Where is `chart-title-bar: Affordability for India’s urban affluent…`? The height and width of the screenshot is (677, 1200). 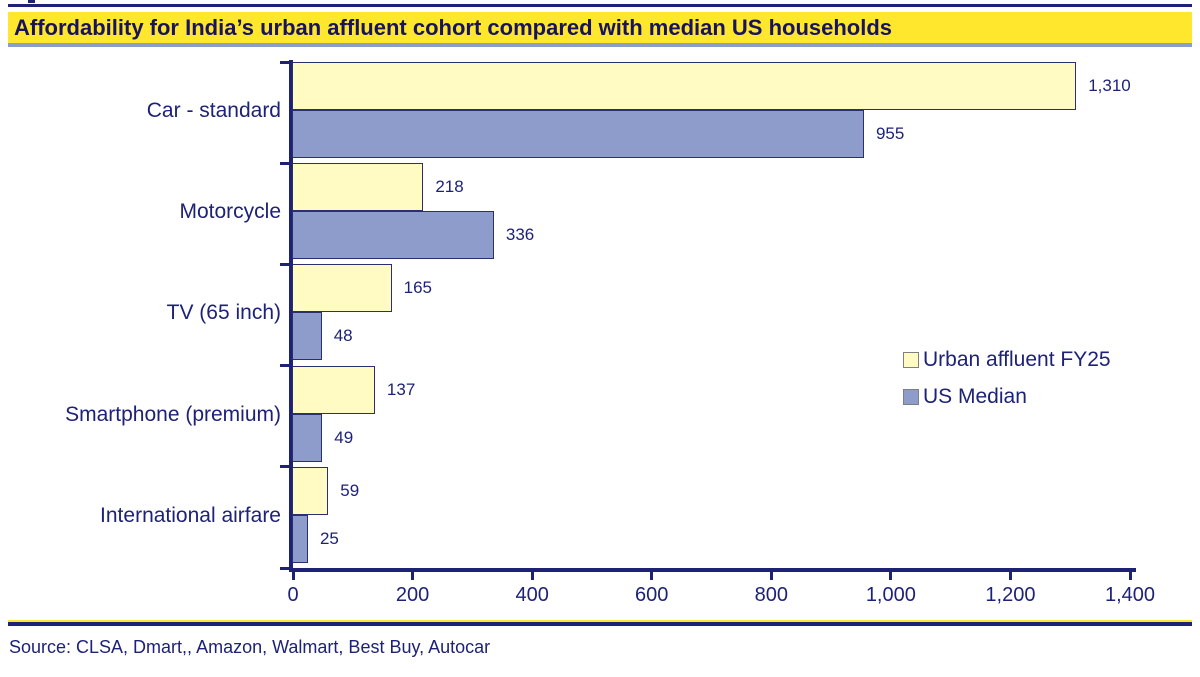 chart-title-bar: Affordability for India’s urban affluent… is located at coordinates (600, 27).